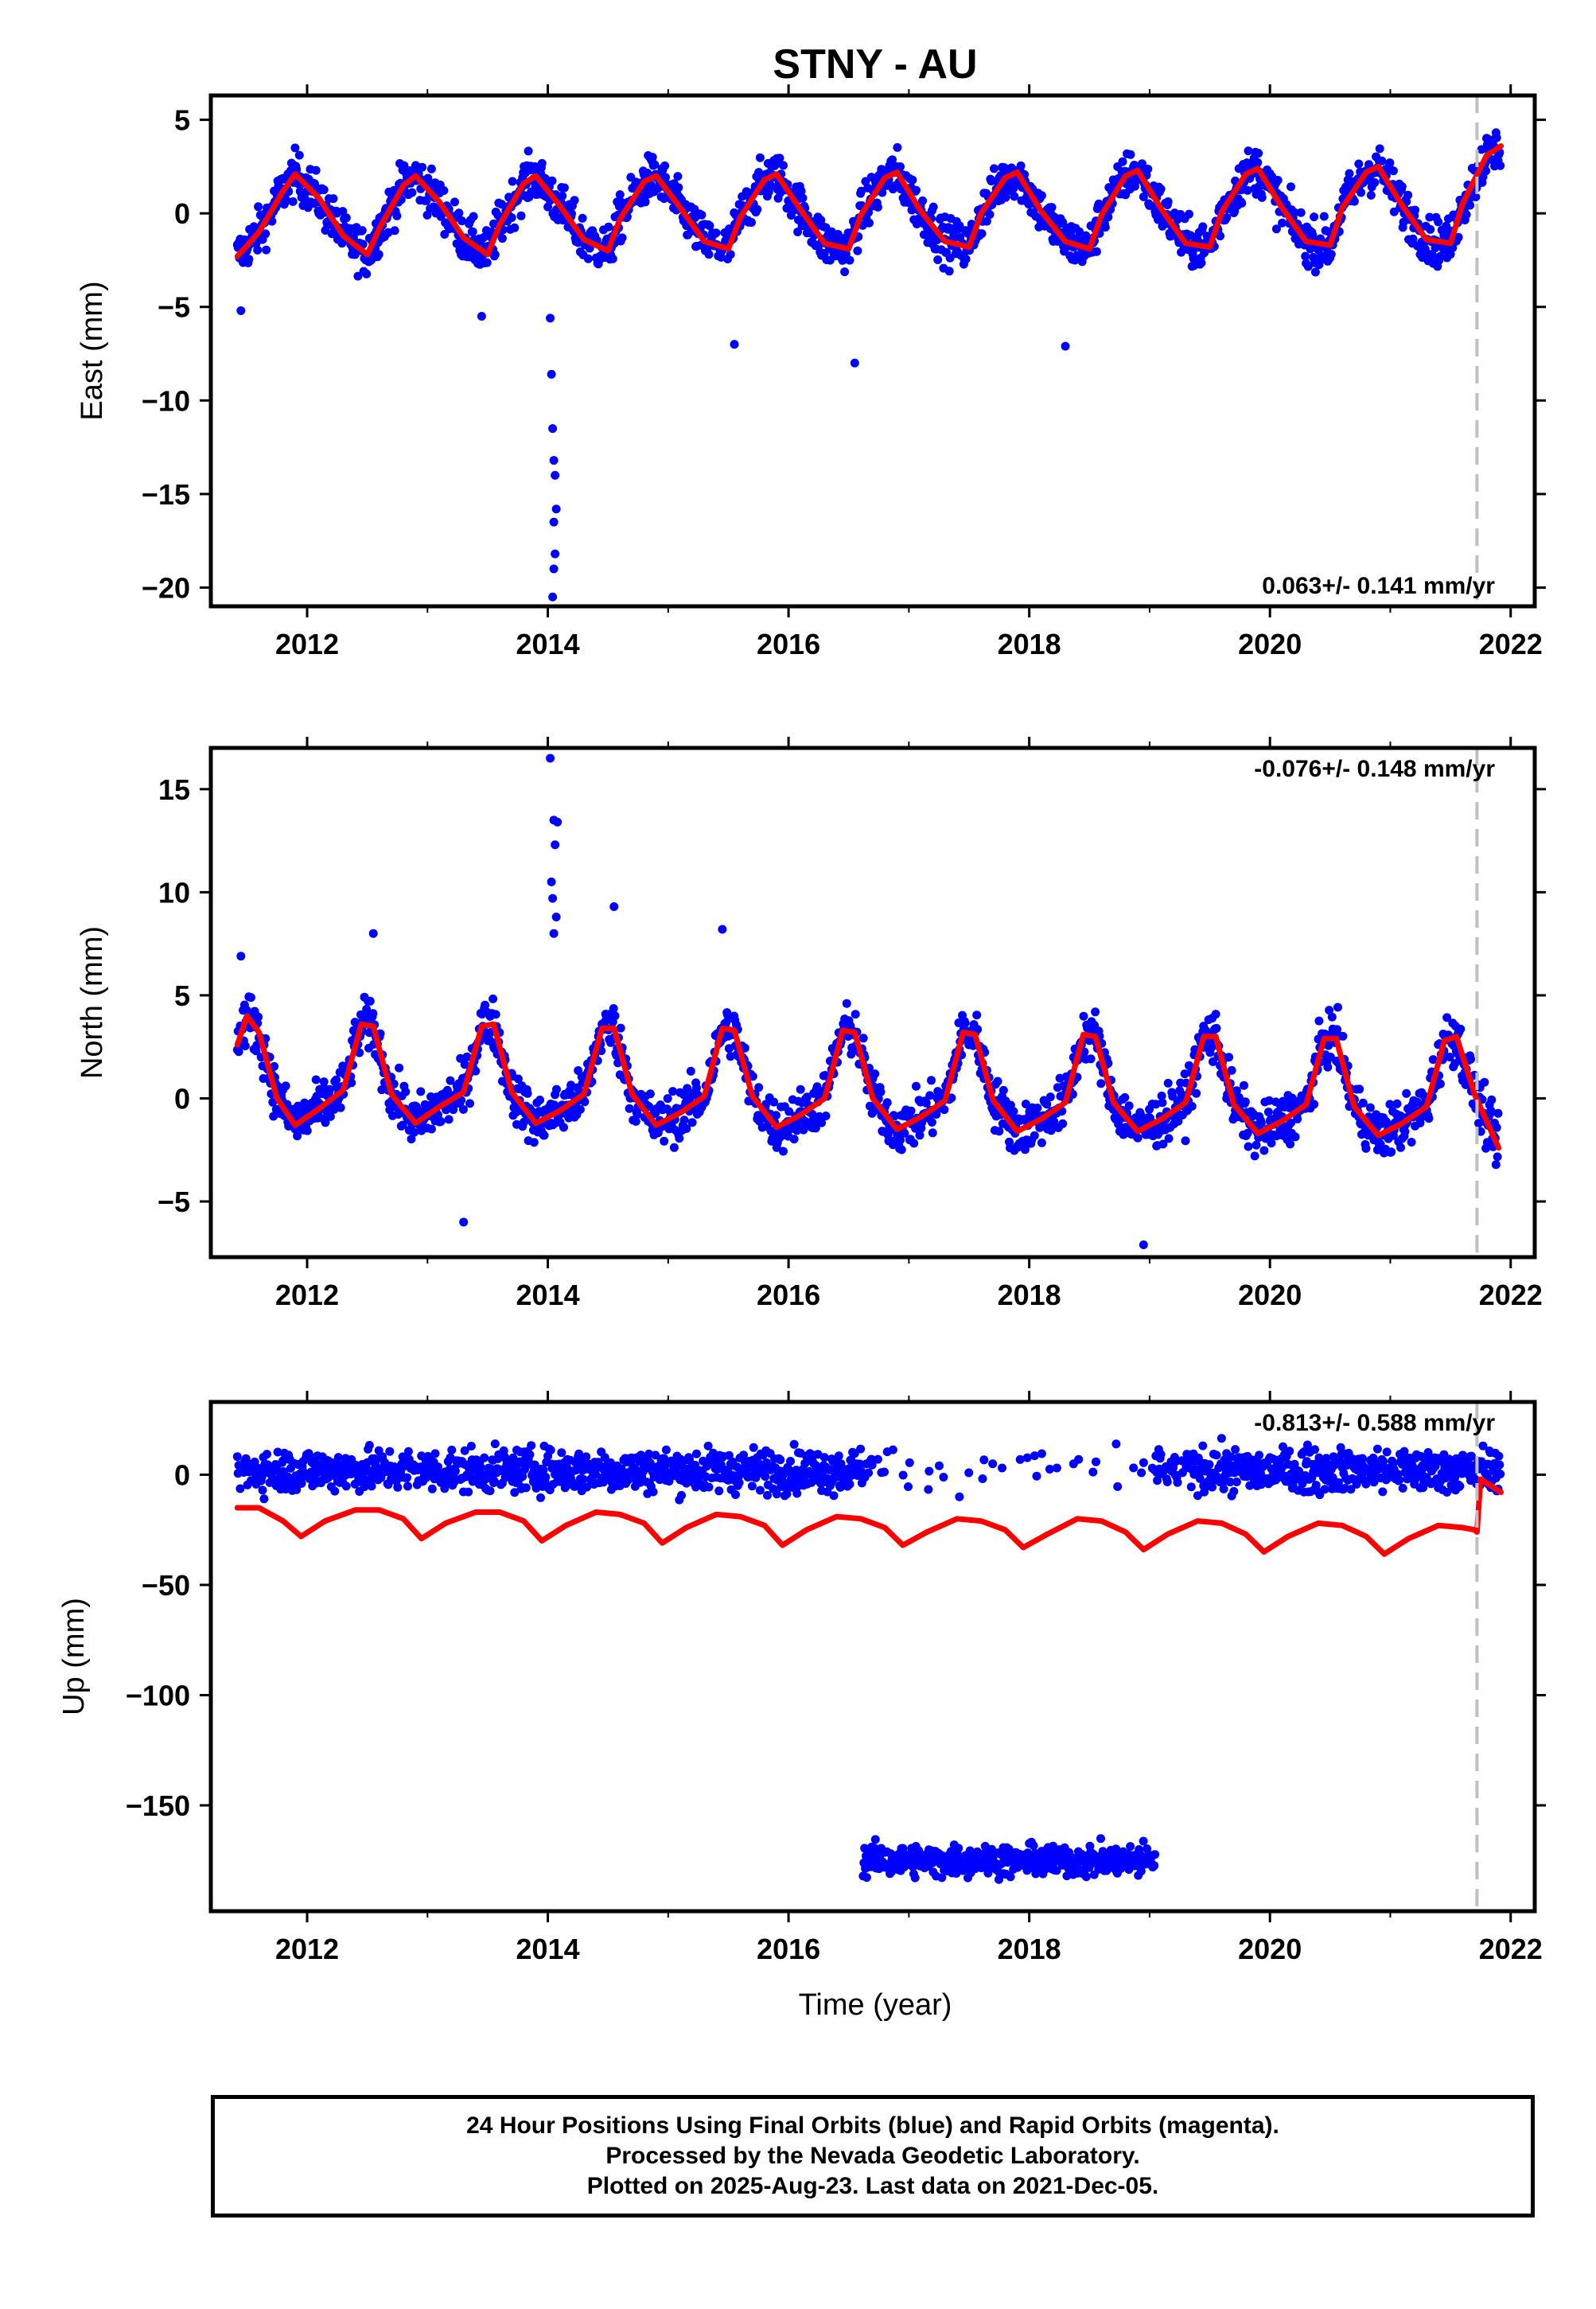 The width and height of the screenshot is (1596, 2309). Describe the element at coordinates (174, 790) in the screenshot. I see `north-y-tick-label: 15` at that location.